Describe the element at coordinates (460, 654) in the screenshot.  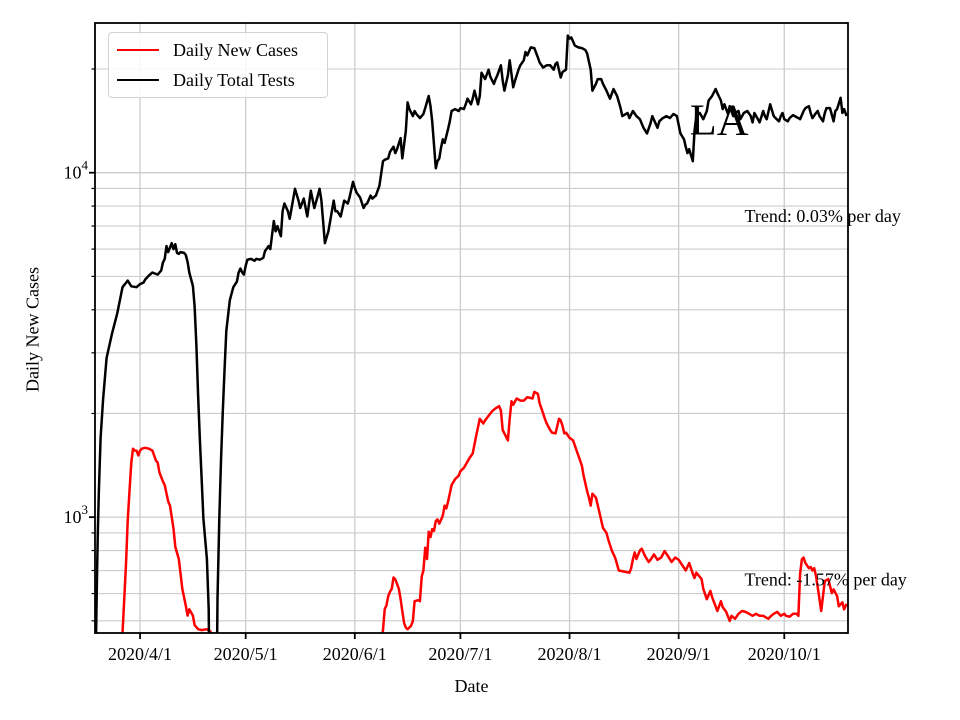
I see `x-tick-label: 2020/7/1` at that location.